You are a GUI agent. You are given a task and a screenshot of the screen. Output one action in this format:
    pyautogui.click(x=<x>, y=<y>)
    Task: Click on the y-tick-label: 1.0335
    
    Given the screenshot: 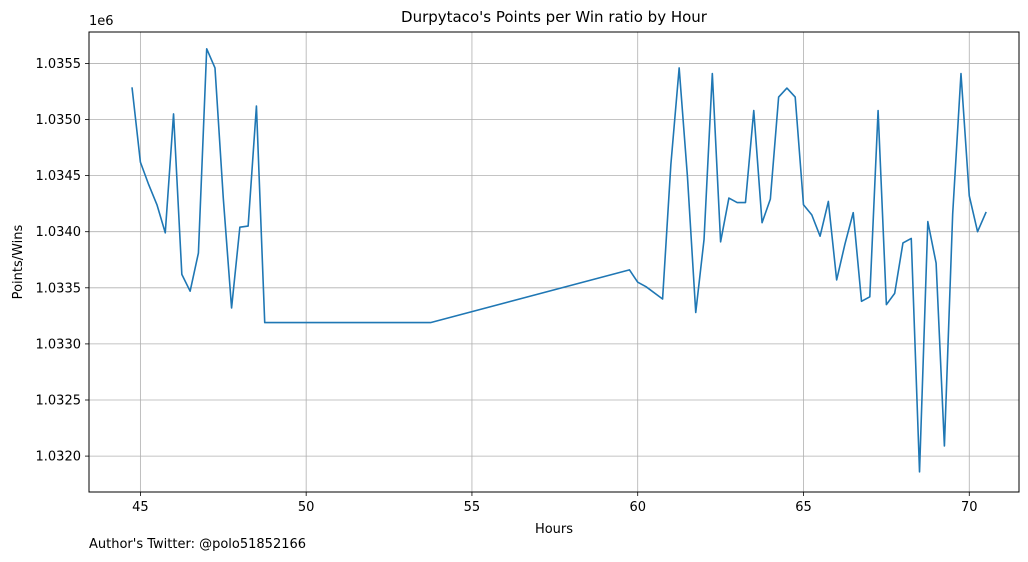 What is the action you would take?
    pyautogui.click(x=59, y=288)
    